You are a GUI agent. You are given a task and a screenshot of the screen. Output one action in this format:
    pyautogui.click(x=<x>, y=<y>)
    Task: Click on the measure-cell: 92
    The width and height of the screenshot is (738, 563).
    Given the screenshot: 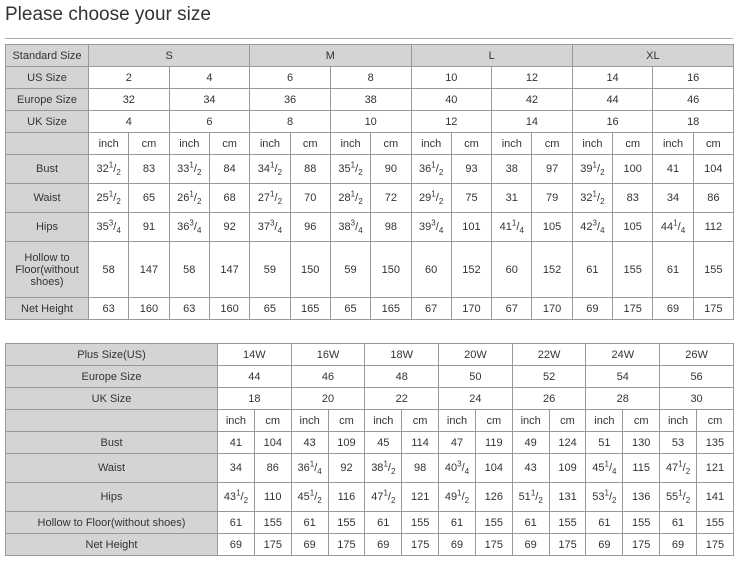 What is the action you would take?
    pyautogui.click(x=346, y=468)
    